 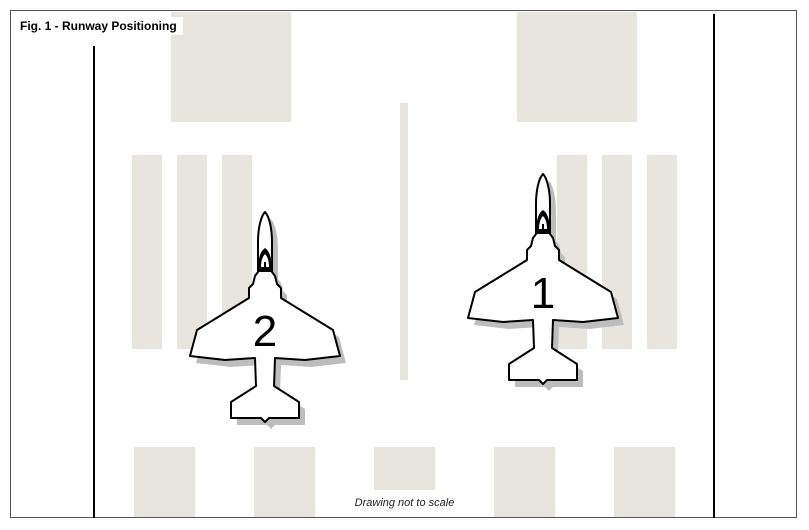 What do you see at coordinates (101, 26) in the screenshot?
I see `figure-title: Fig. 1 - Runway Positioning` at bounding box center [101, 26].